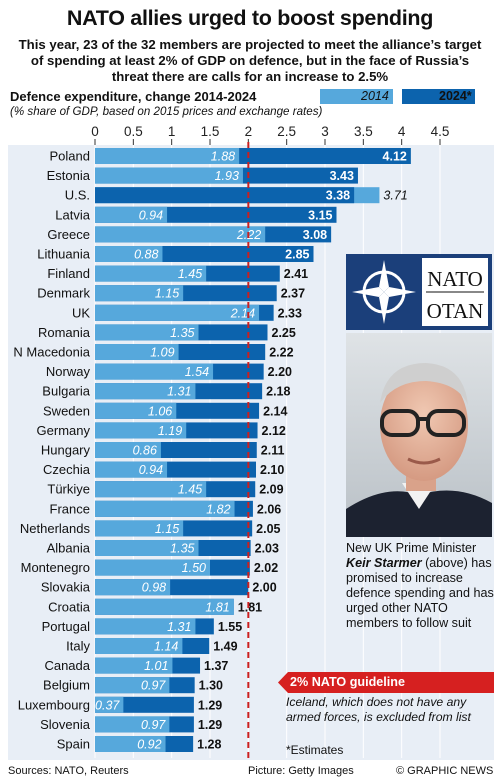 This screenshot has height=782, width=500. Describe the element at coordinates (70, 508) in the screenshot. I see `category-label: France` at that location.